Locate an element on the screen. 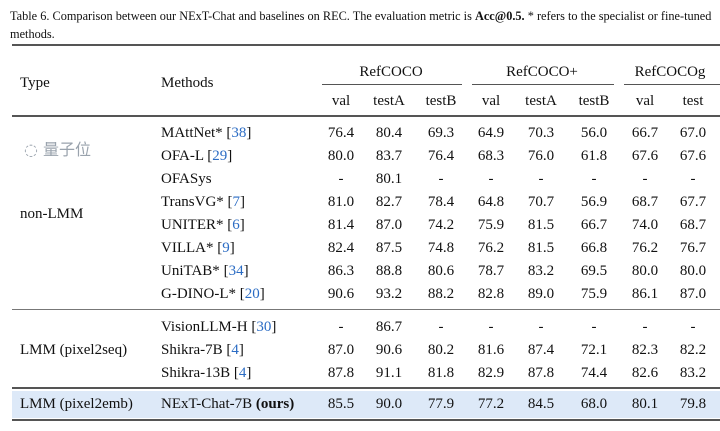  table-cell: 87.4 is located at coordinates (541, 350).